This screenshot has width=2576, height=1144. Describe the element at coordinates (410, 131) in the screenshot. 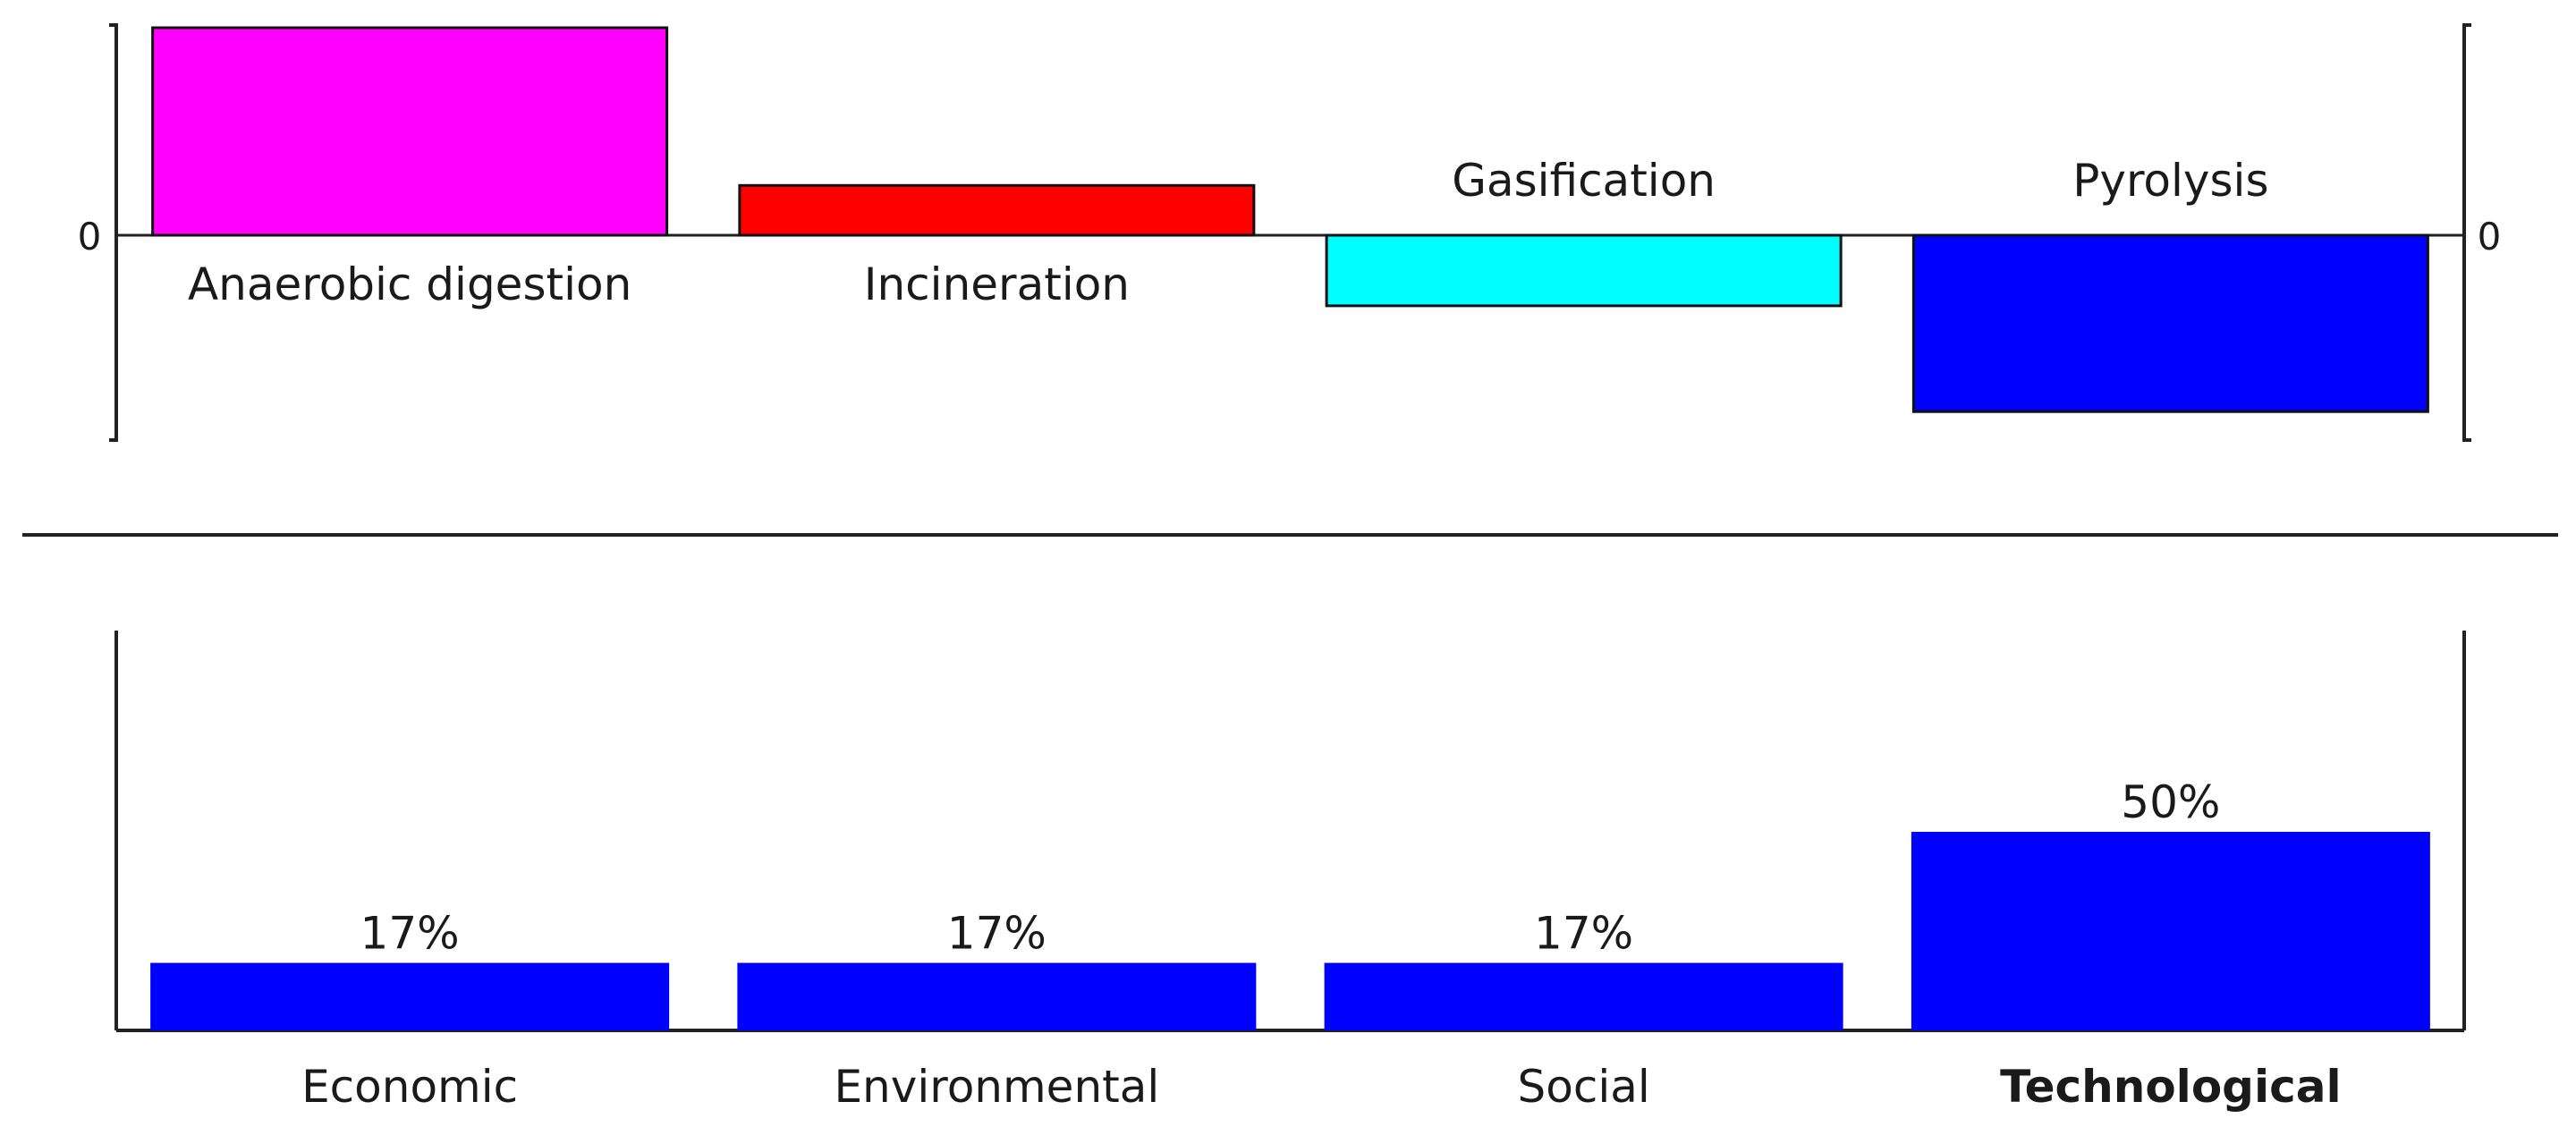

I see `bar-anaerobic-digestion` at that location.